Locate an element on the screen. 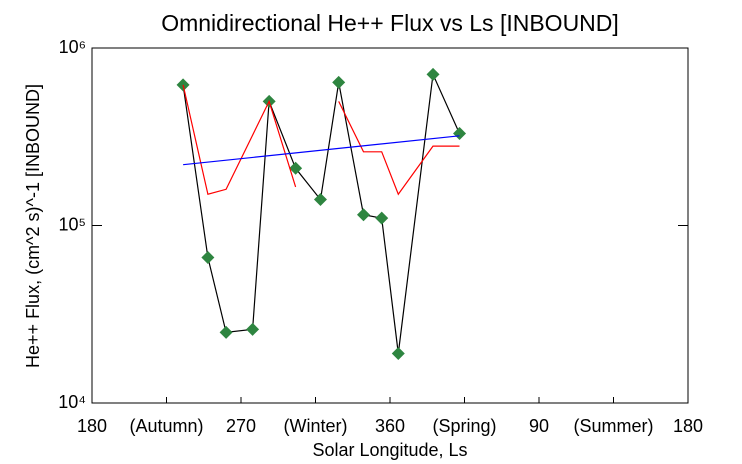 Image resolution: width=742 pixels, height=464 pixels. x-tick-label: 360 is located at coordinates (390, 426).